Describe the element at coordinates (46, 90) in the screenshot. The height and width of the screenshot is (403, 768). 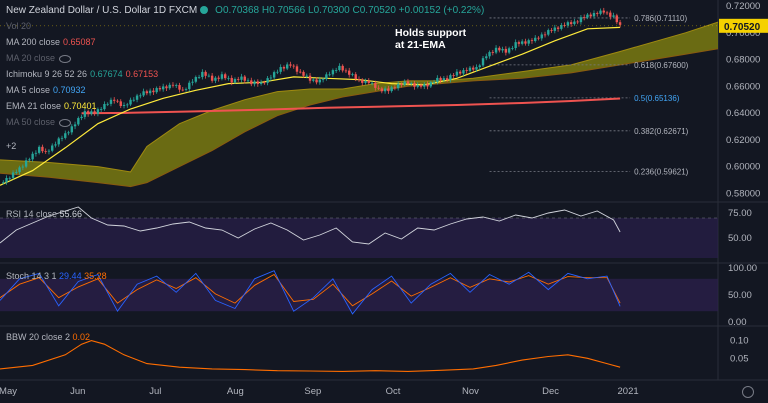
I see `indicator-legend-3: MA 5 close 0.70932` at that location.